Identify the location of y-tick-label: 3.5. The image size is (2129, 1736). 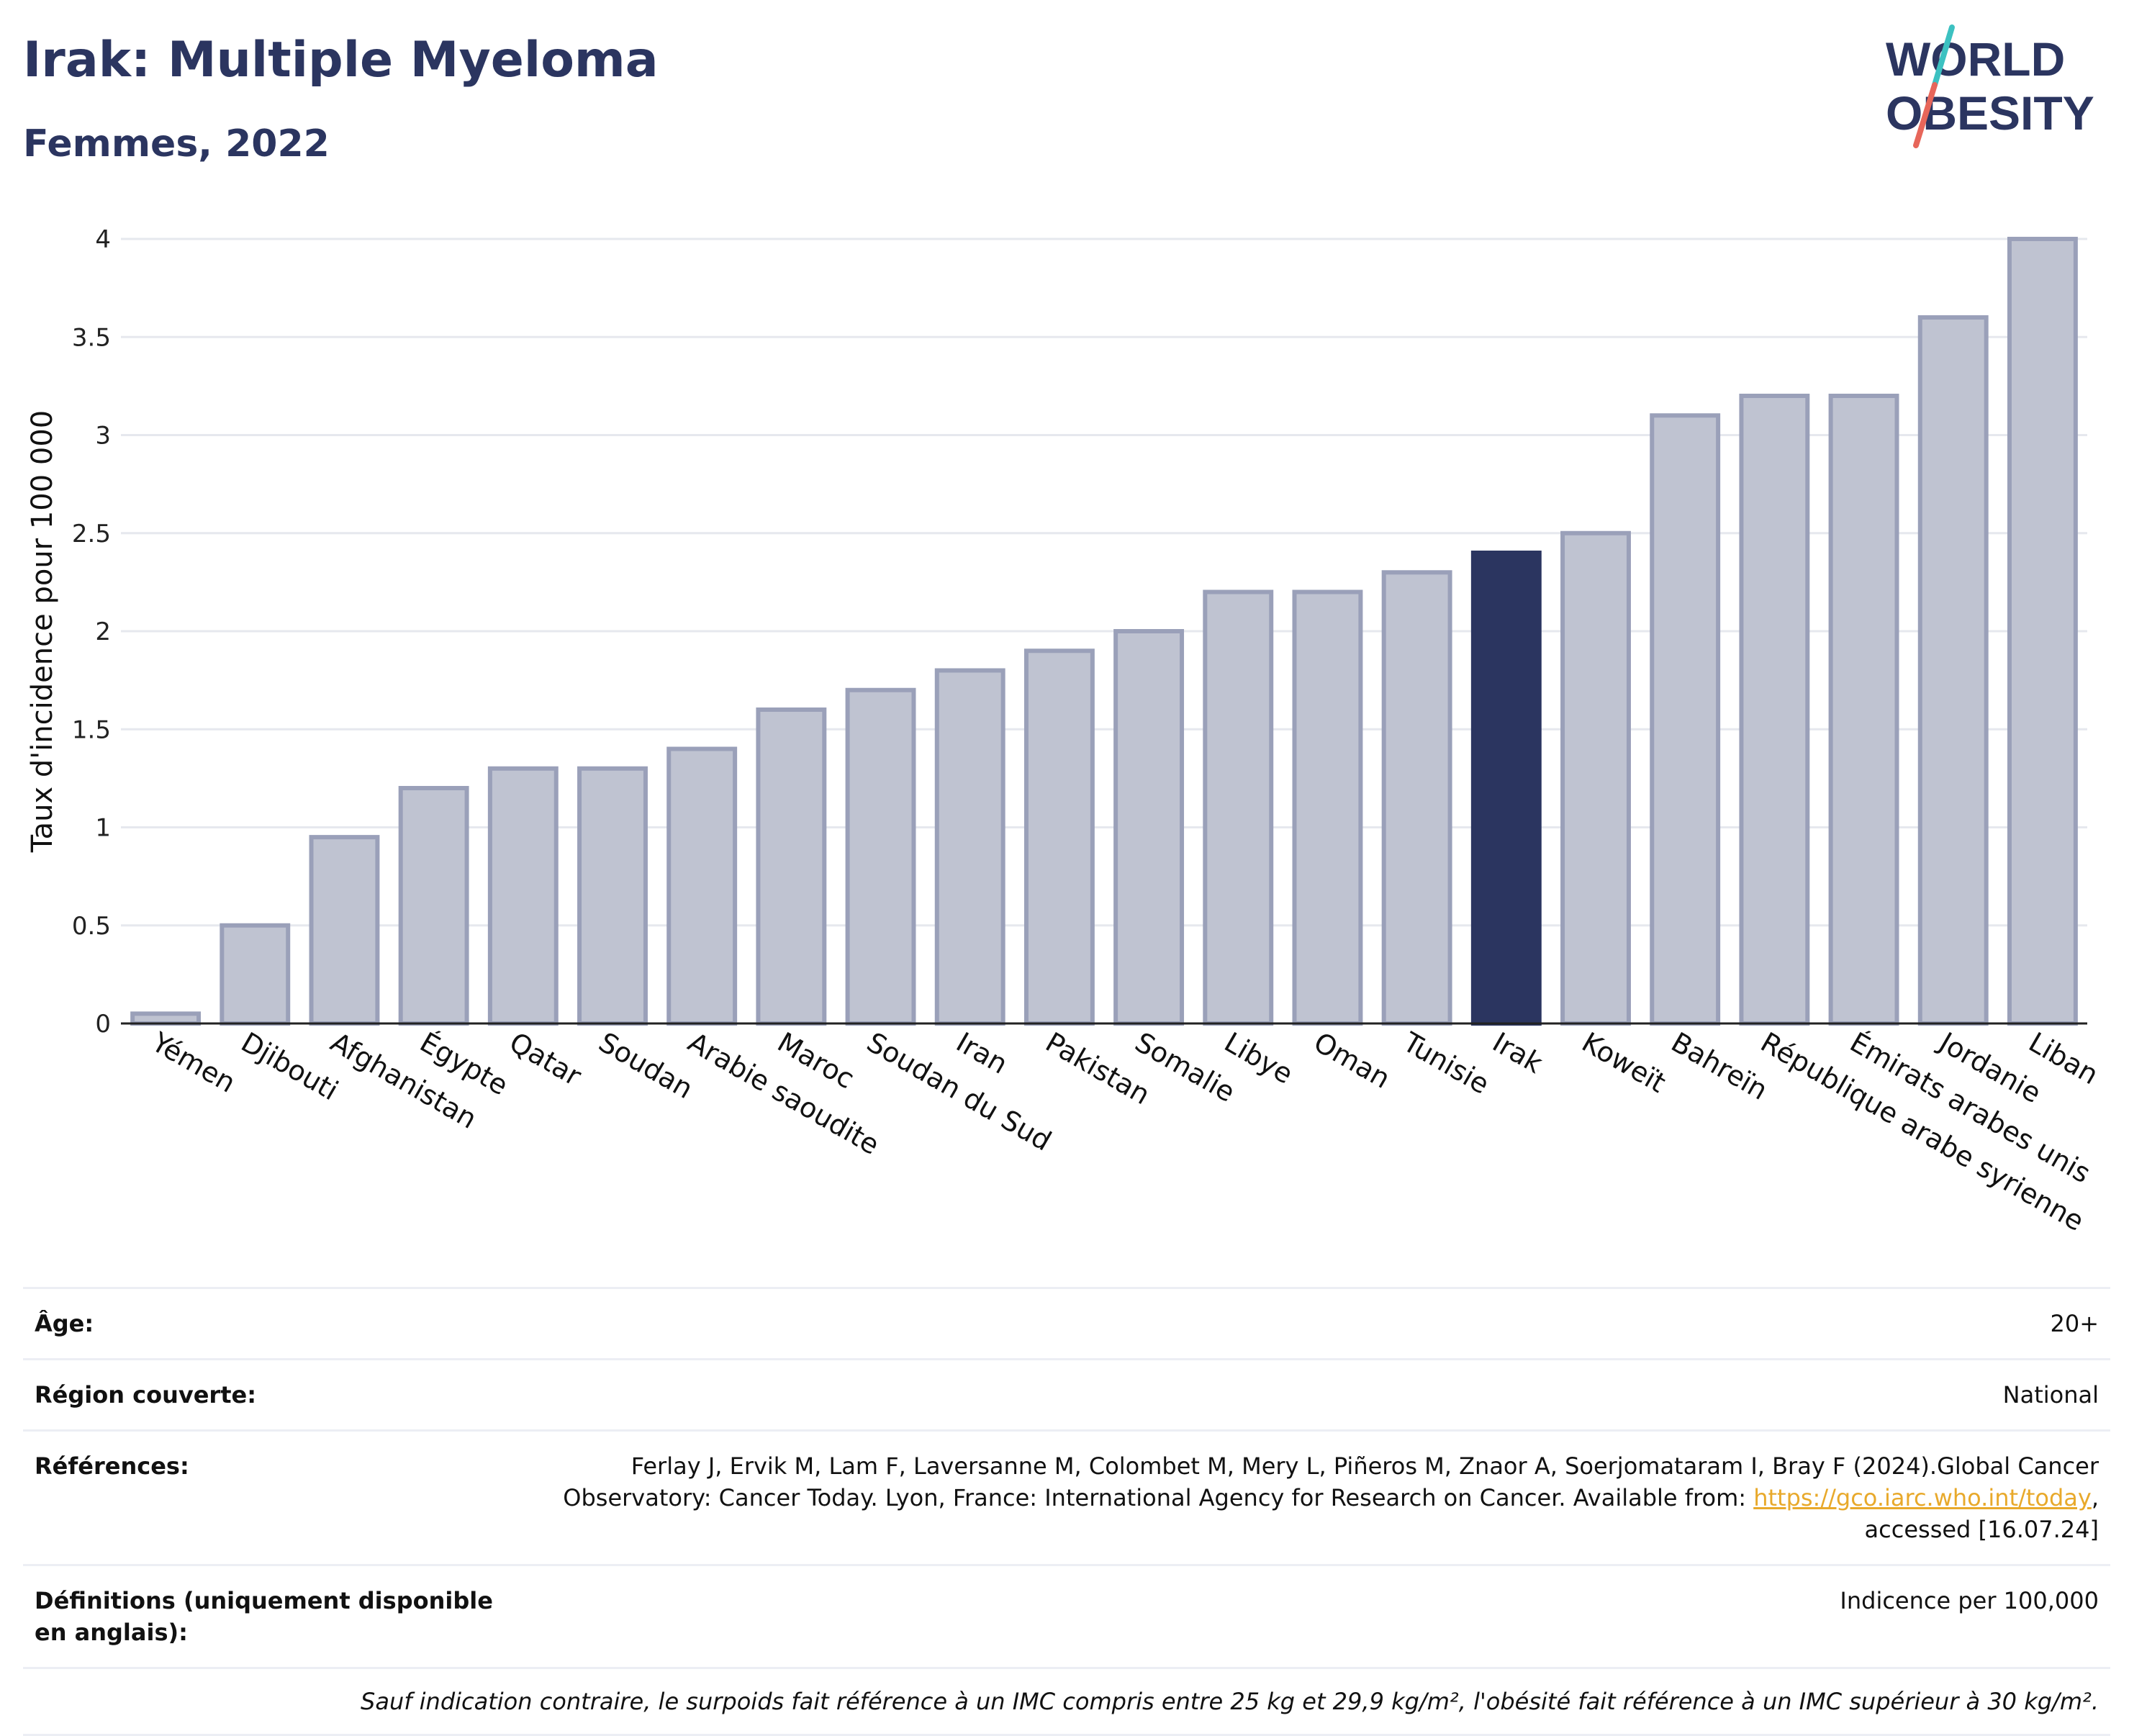
(91, 338).